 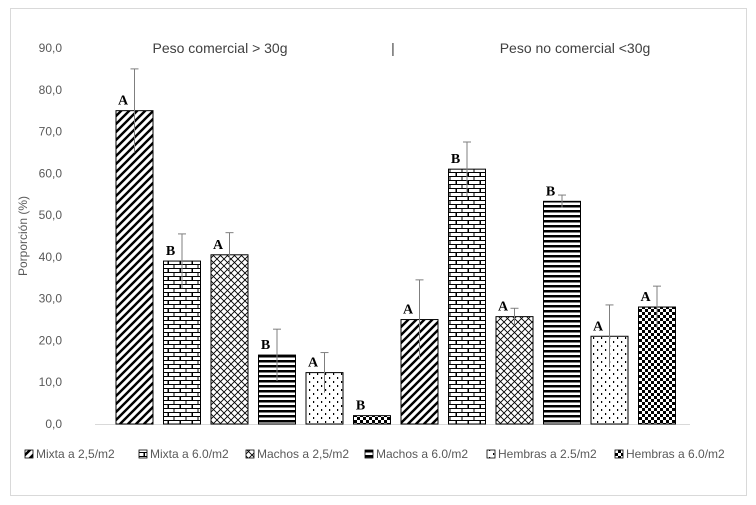 I want to click on y-tick-label: 30,0, so click(x=51, y=299).